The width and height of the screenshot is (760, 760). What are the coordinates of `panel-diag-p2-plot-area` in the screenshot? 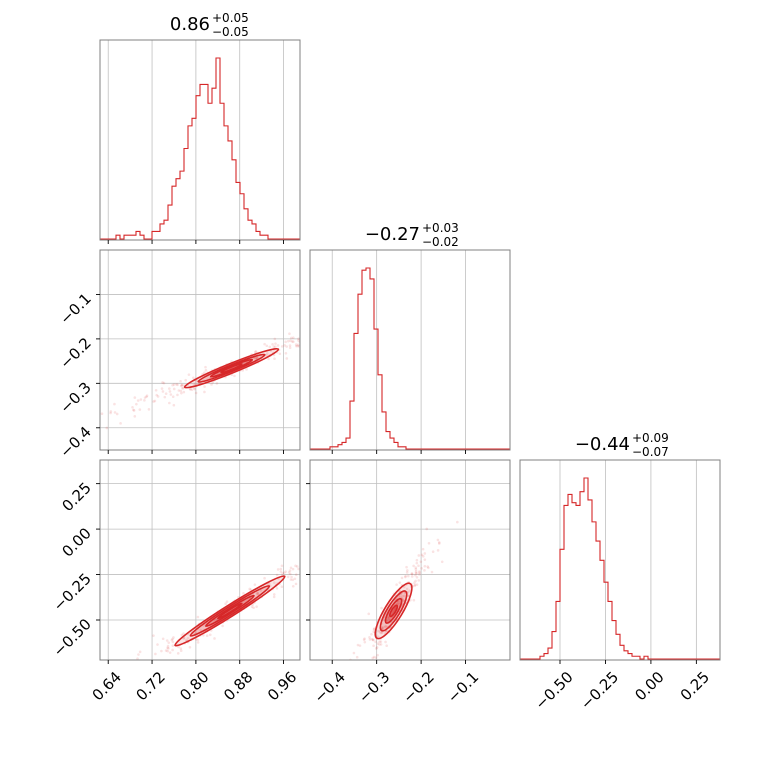 It's located at (620, 560).